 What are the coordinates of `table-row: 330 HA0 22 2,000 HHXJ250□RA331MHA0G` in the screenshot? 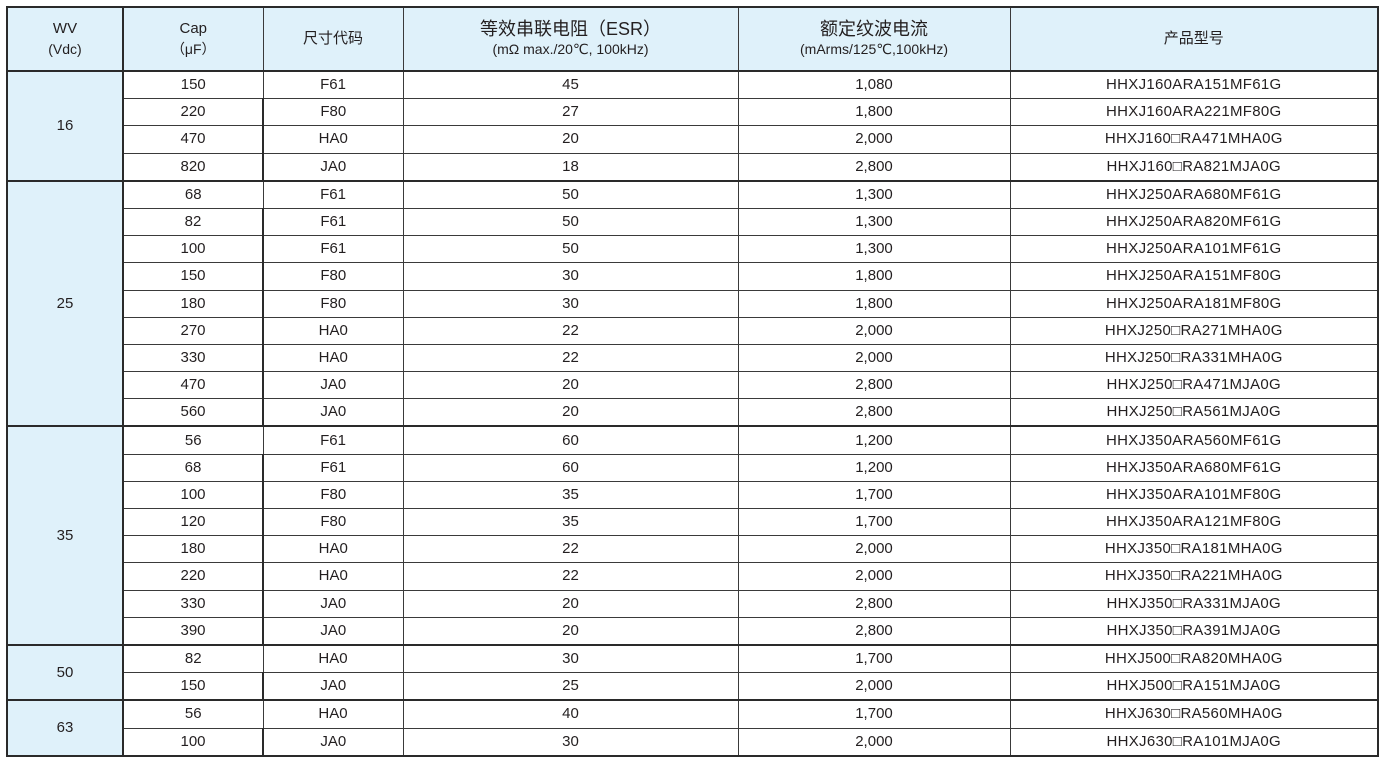 It's located at (693, 358).